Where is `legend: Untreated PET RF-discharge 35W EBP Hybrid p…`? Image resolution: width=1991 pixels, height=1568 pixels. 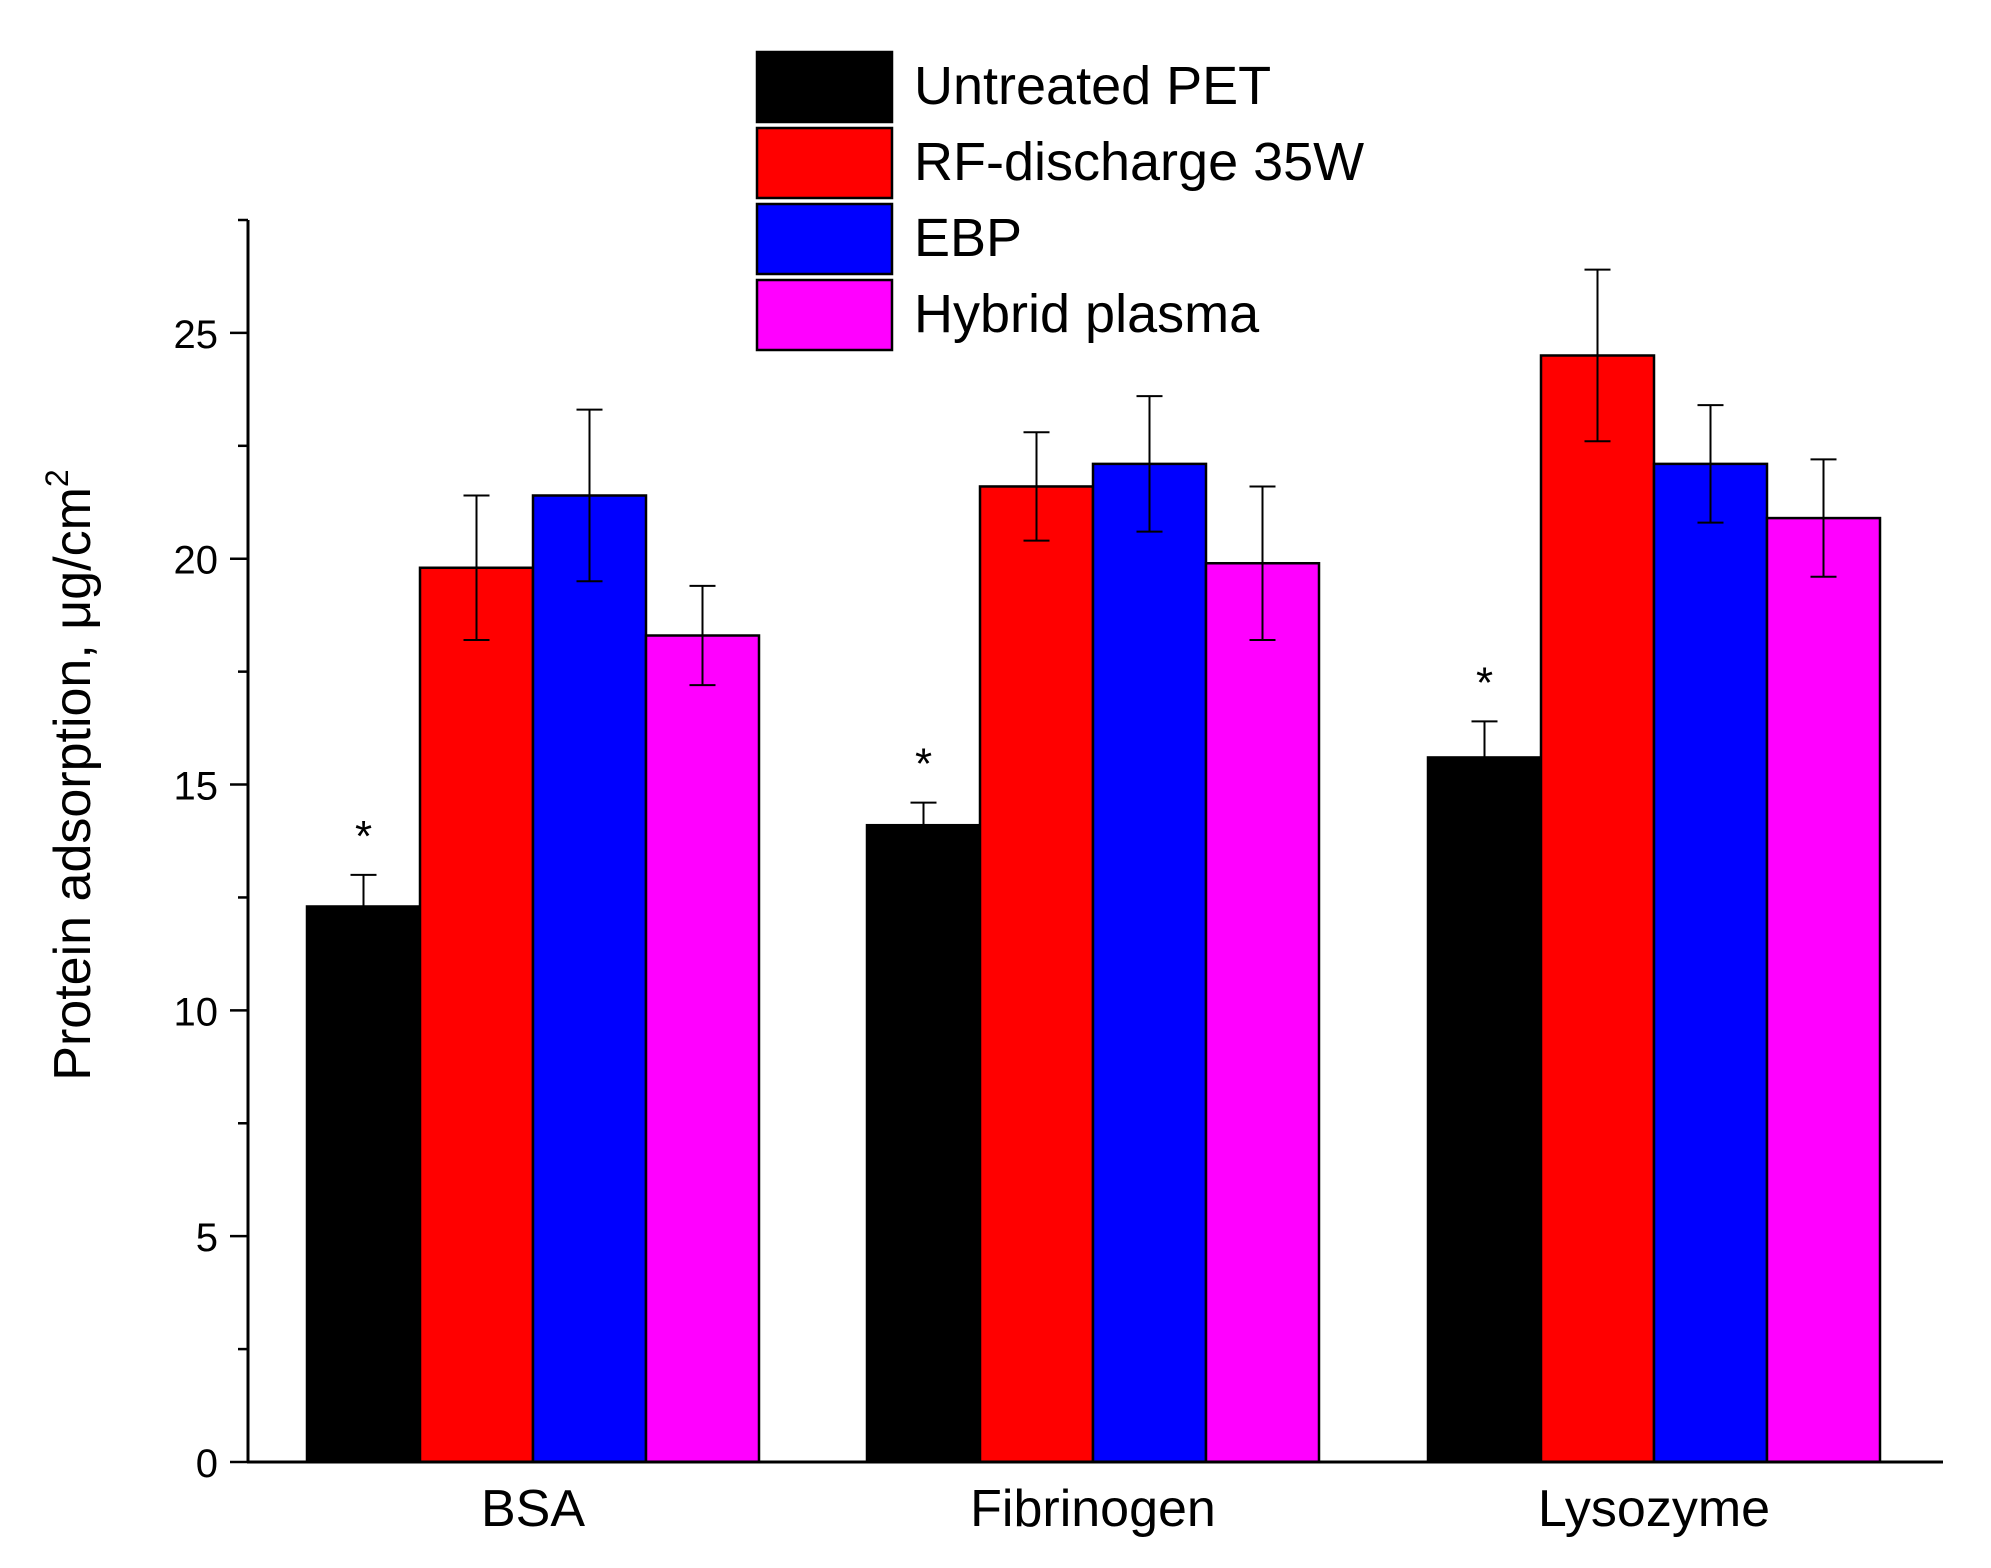 legend: Untreated PET RF-discharge 35W EBP Hybrid p… is located at coordinates (1059, 201).